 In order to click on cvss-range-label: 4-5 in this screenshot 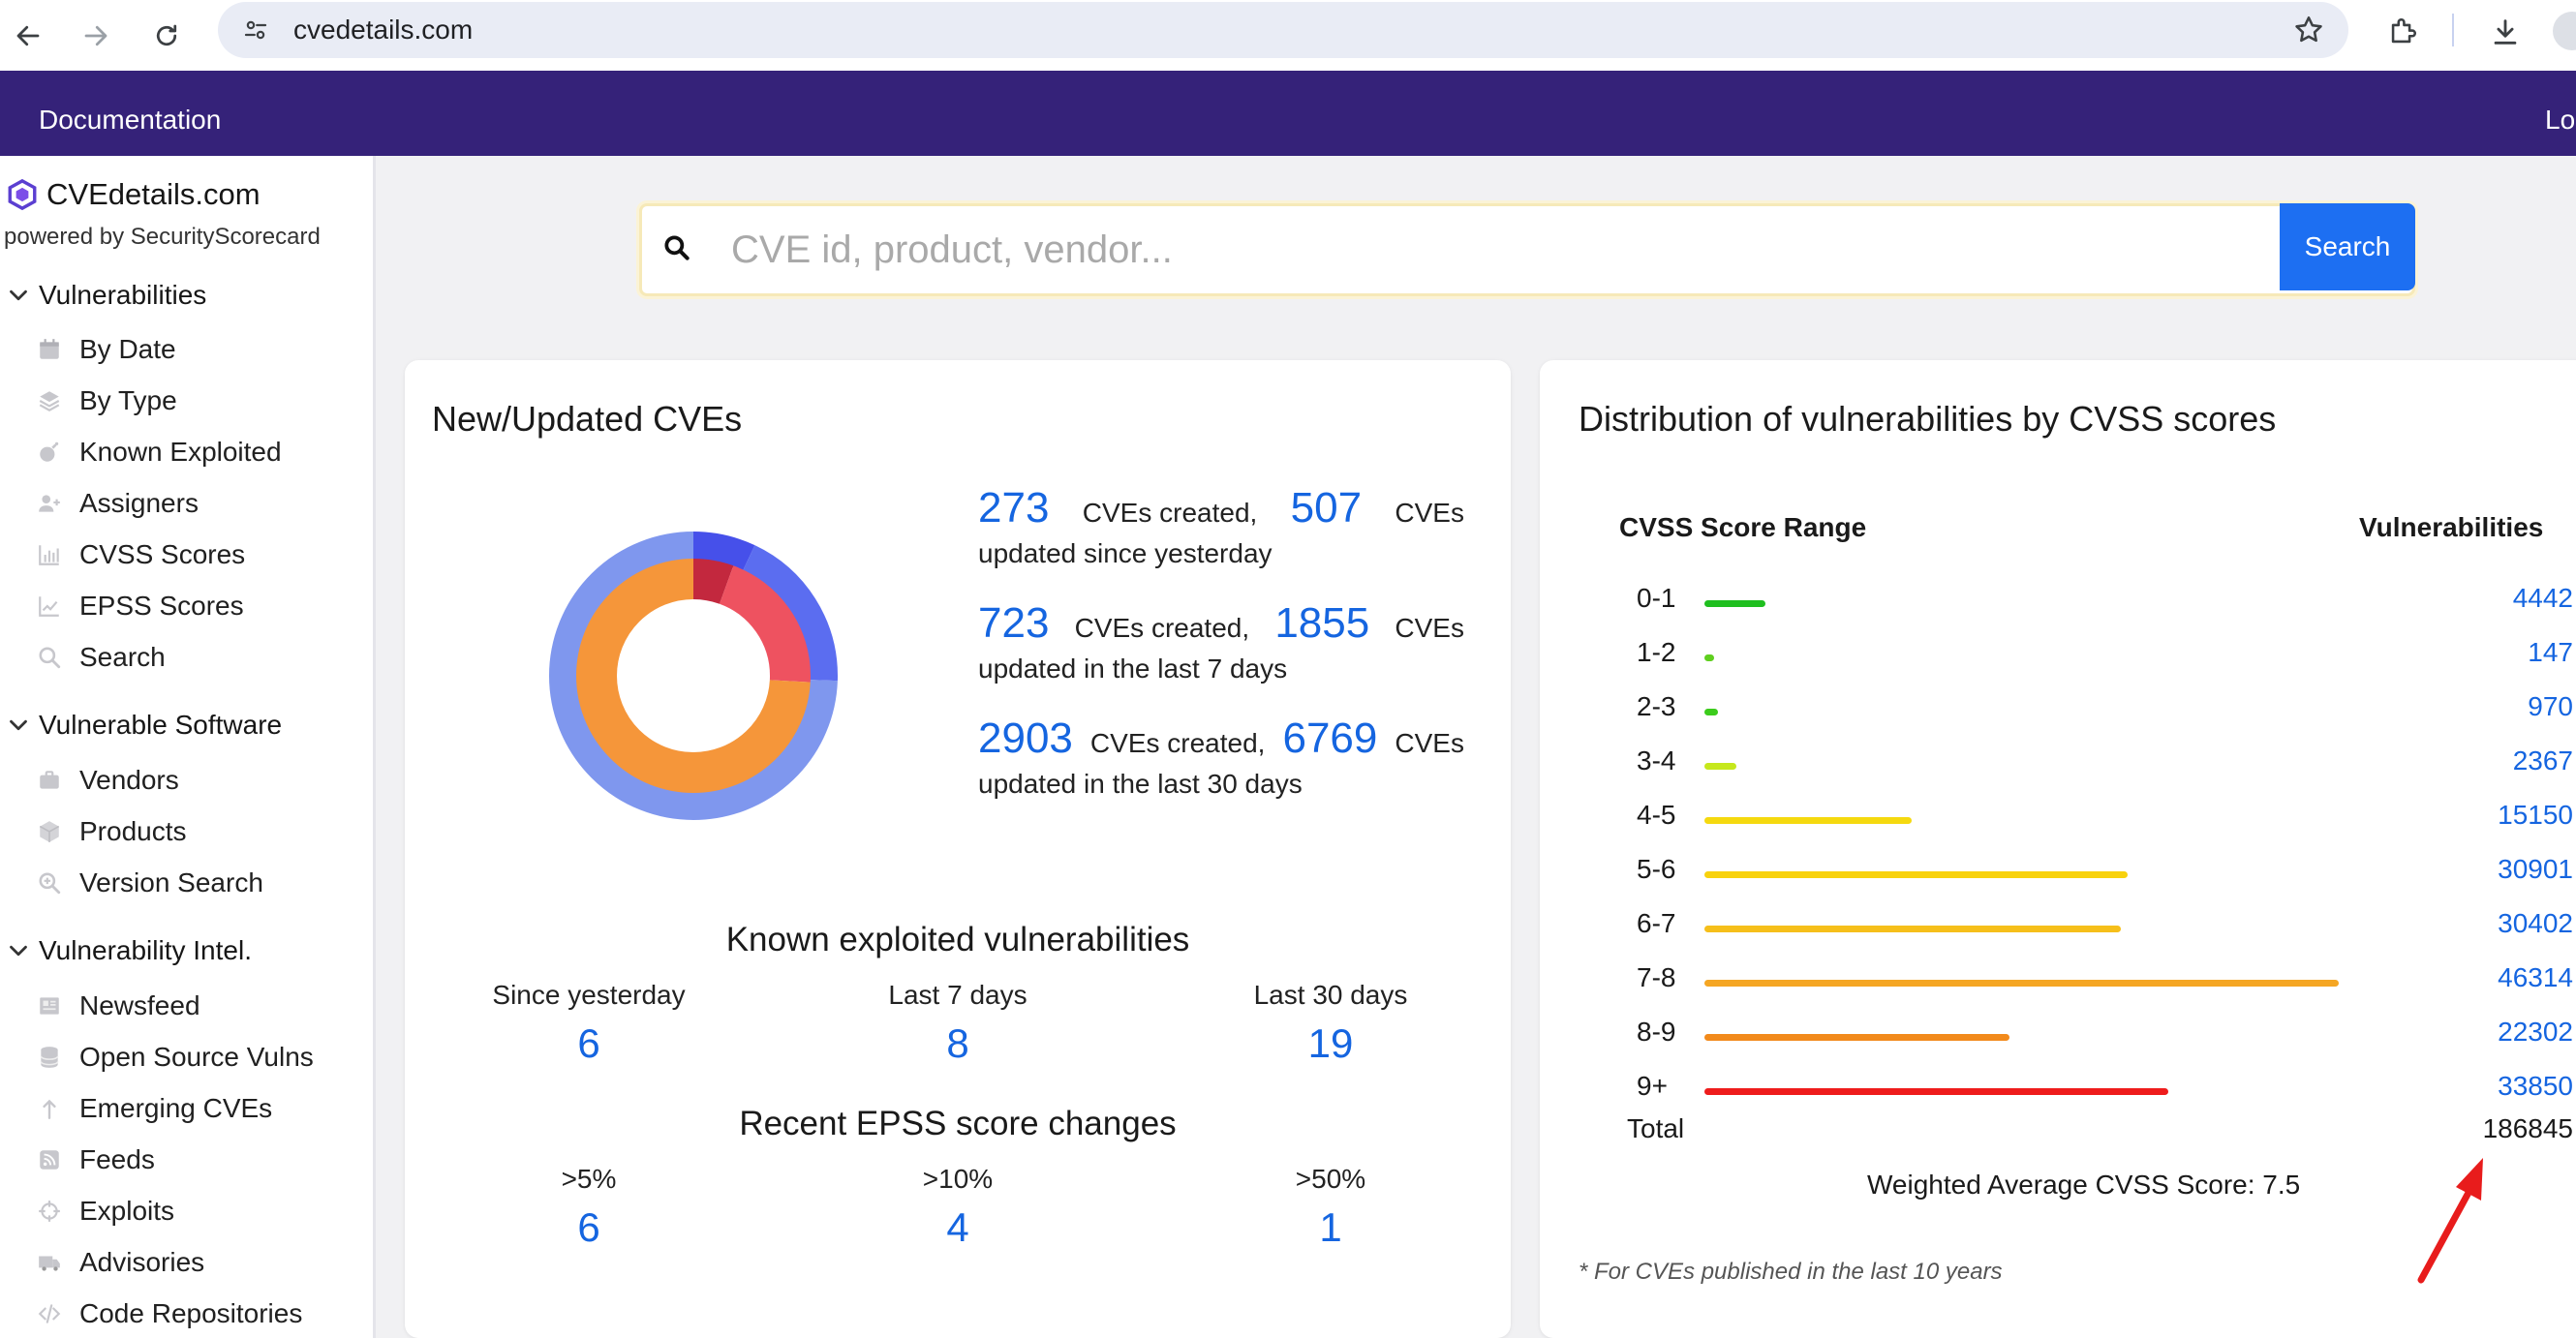, I will do `click(1656, 815)`.